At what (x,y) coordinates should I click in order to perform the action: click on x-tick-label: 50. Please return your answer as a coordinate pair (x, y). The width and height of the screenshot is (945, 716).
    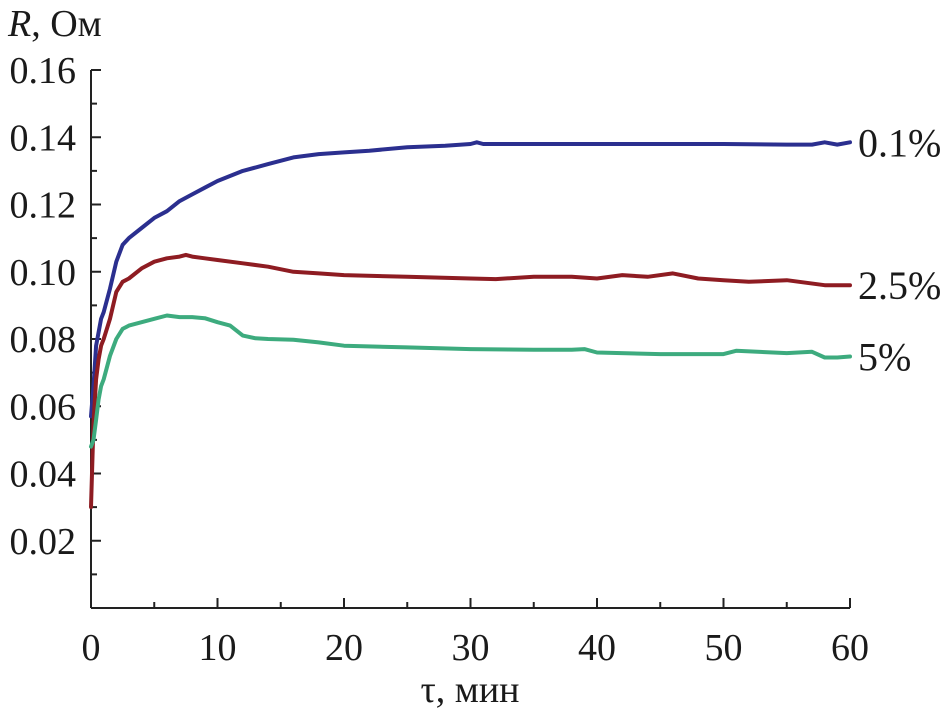
    Looking at the image, I should click on (724, 648).